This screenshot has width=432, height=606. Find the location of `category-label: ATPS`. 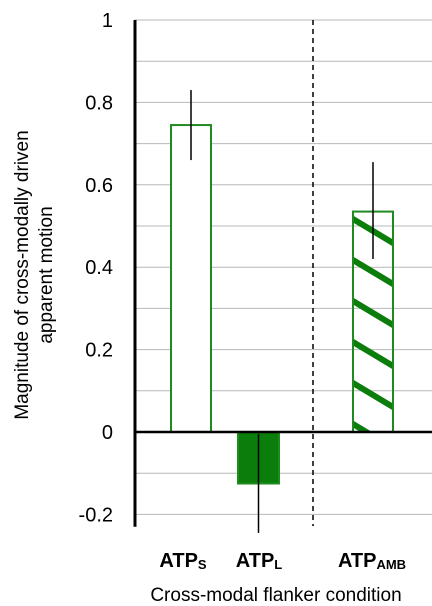

category-label: ATPS is located at coordinates (183, 561).